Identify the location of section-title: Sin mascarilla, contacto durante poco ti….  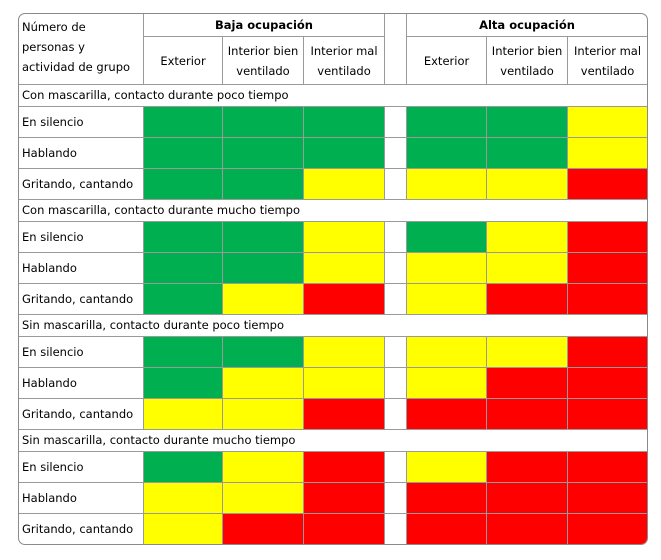
(333, 326).